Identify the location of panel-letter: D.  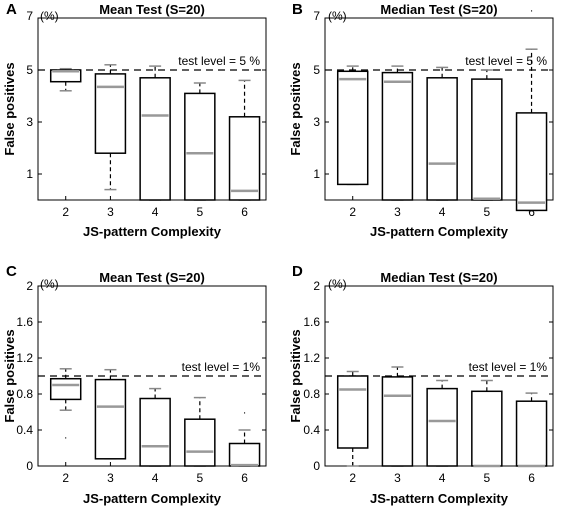
(297, 271).